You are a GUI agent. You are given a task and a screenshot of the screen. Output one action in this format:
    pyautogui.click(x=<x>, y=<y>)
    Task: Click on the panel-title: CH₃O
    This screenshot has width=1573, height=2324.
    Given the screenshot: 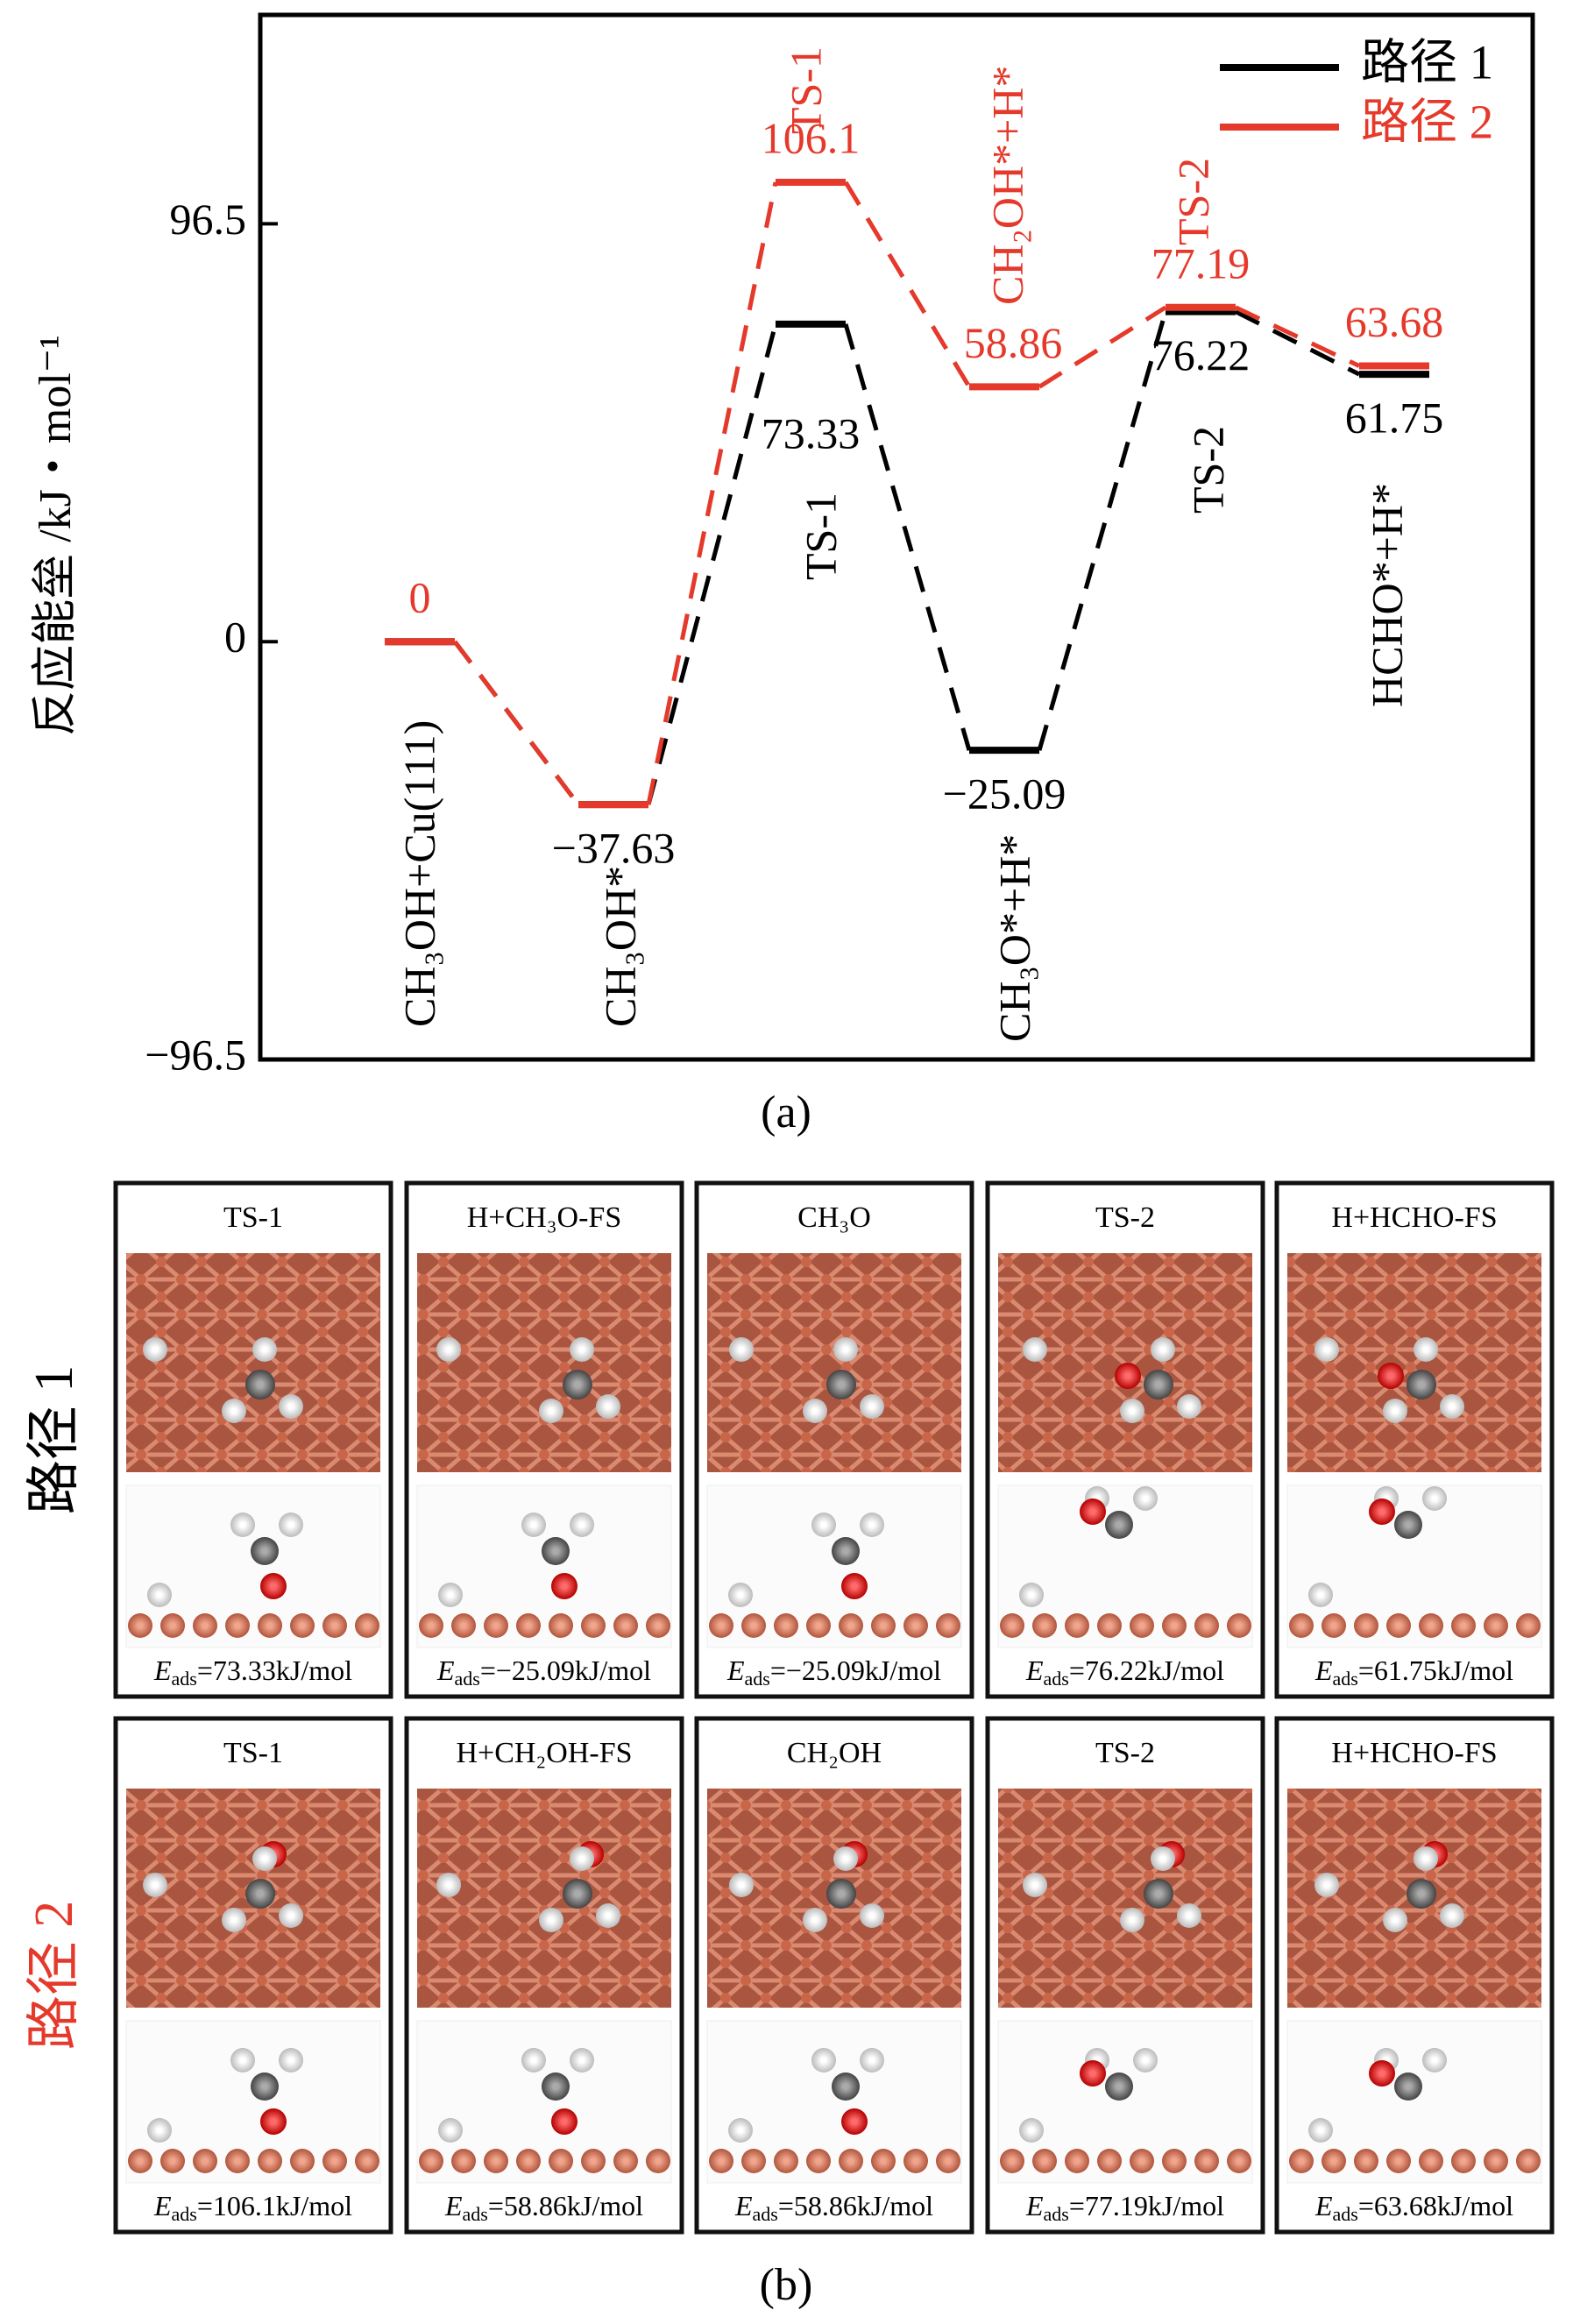 What is the action you would take?
    pyautogui.click(x=834, y=1217)
    